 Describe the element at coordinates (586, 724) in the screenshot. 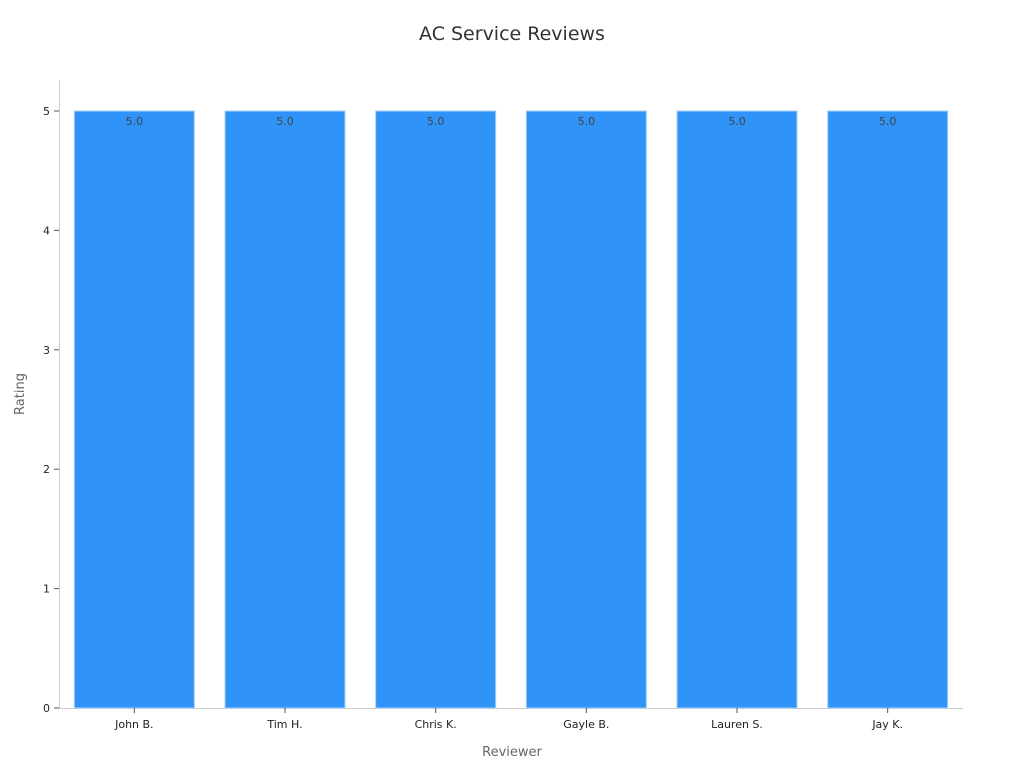

I see `x-tick-label: Gayle B.` at that location.